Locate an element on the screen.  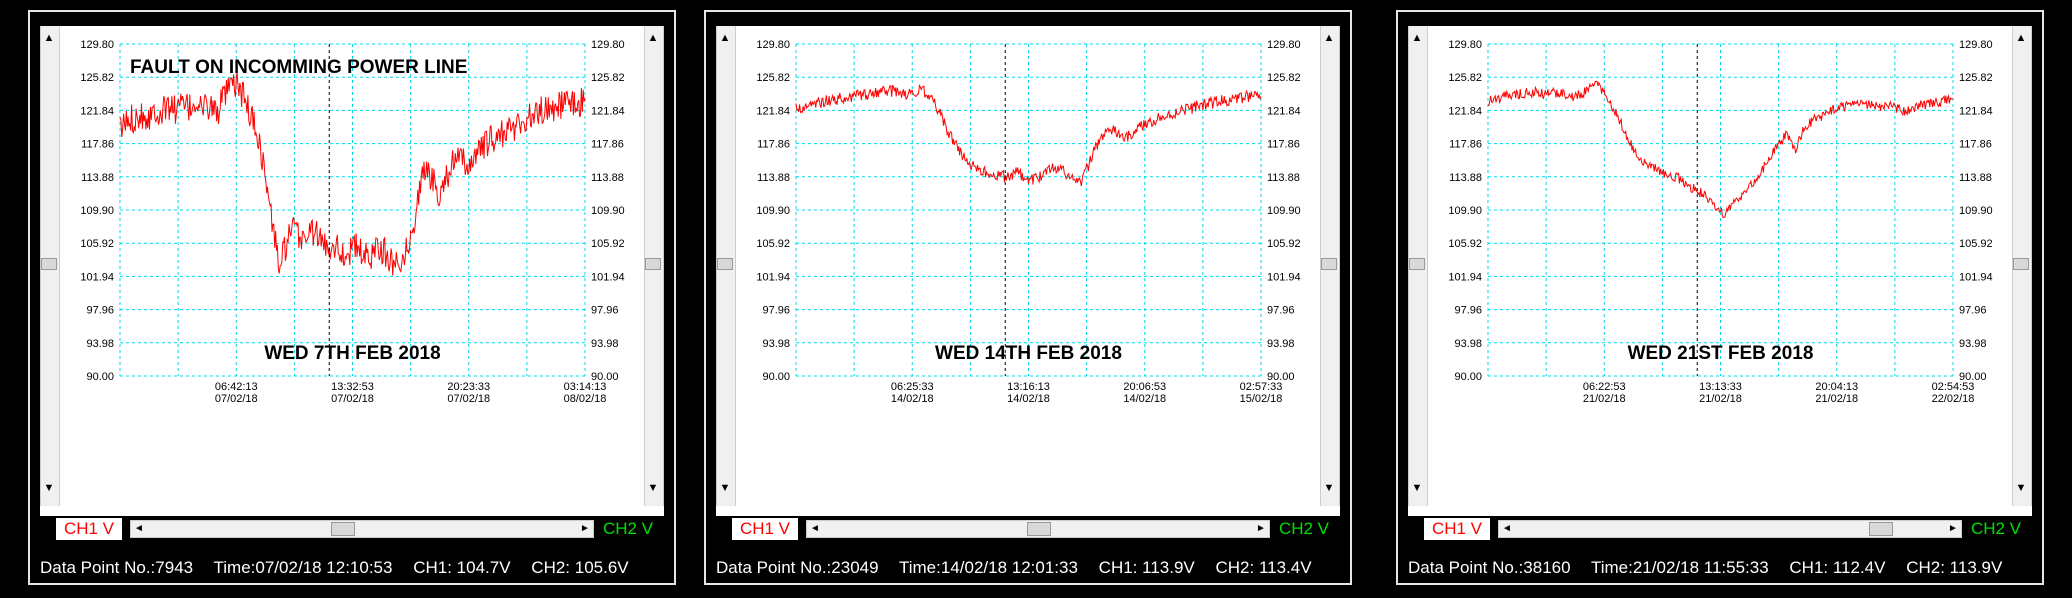
x-tick-time: 13:16:13 is located at coordinates (1028, 387).